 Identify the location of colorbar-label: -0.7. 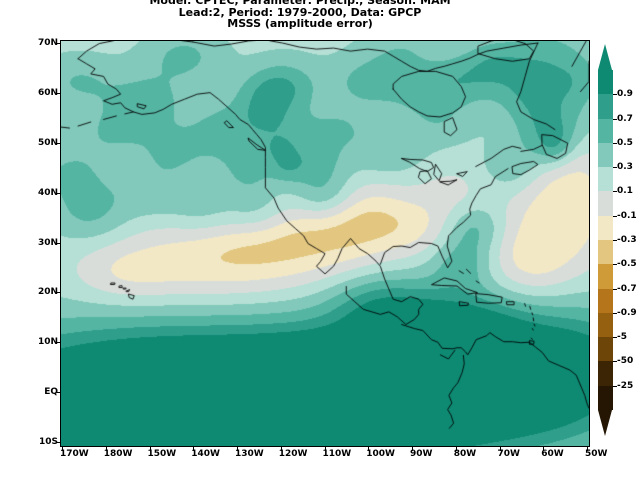
(627, 288).